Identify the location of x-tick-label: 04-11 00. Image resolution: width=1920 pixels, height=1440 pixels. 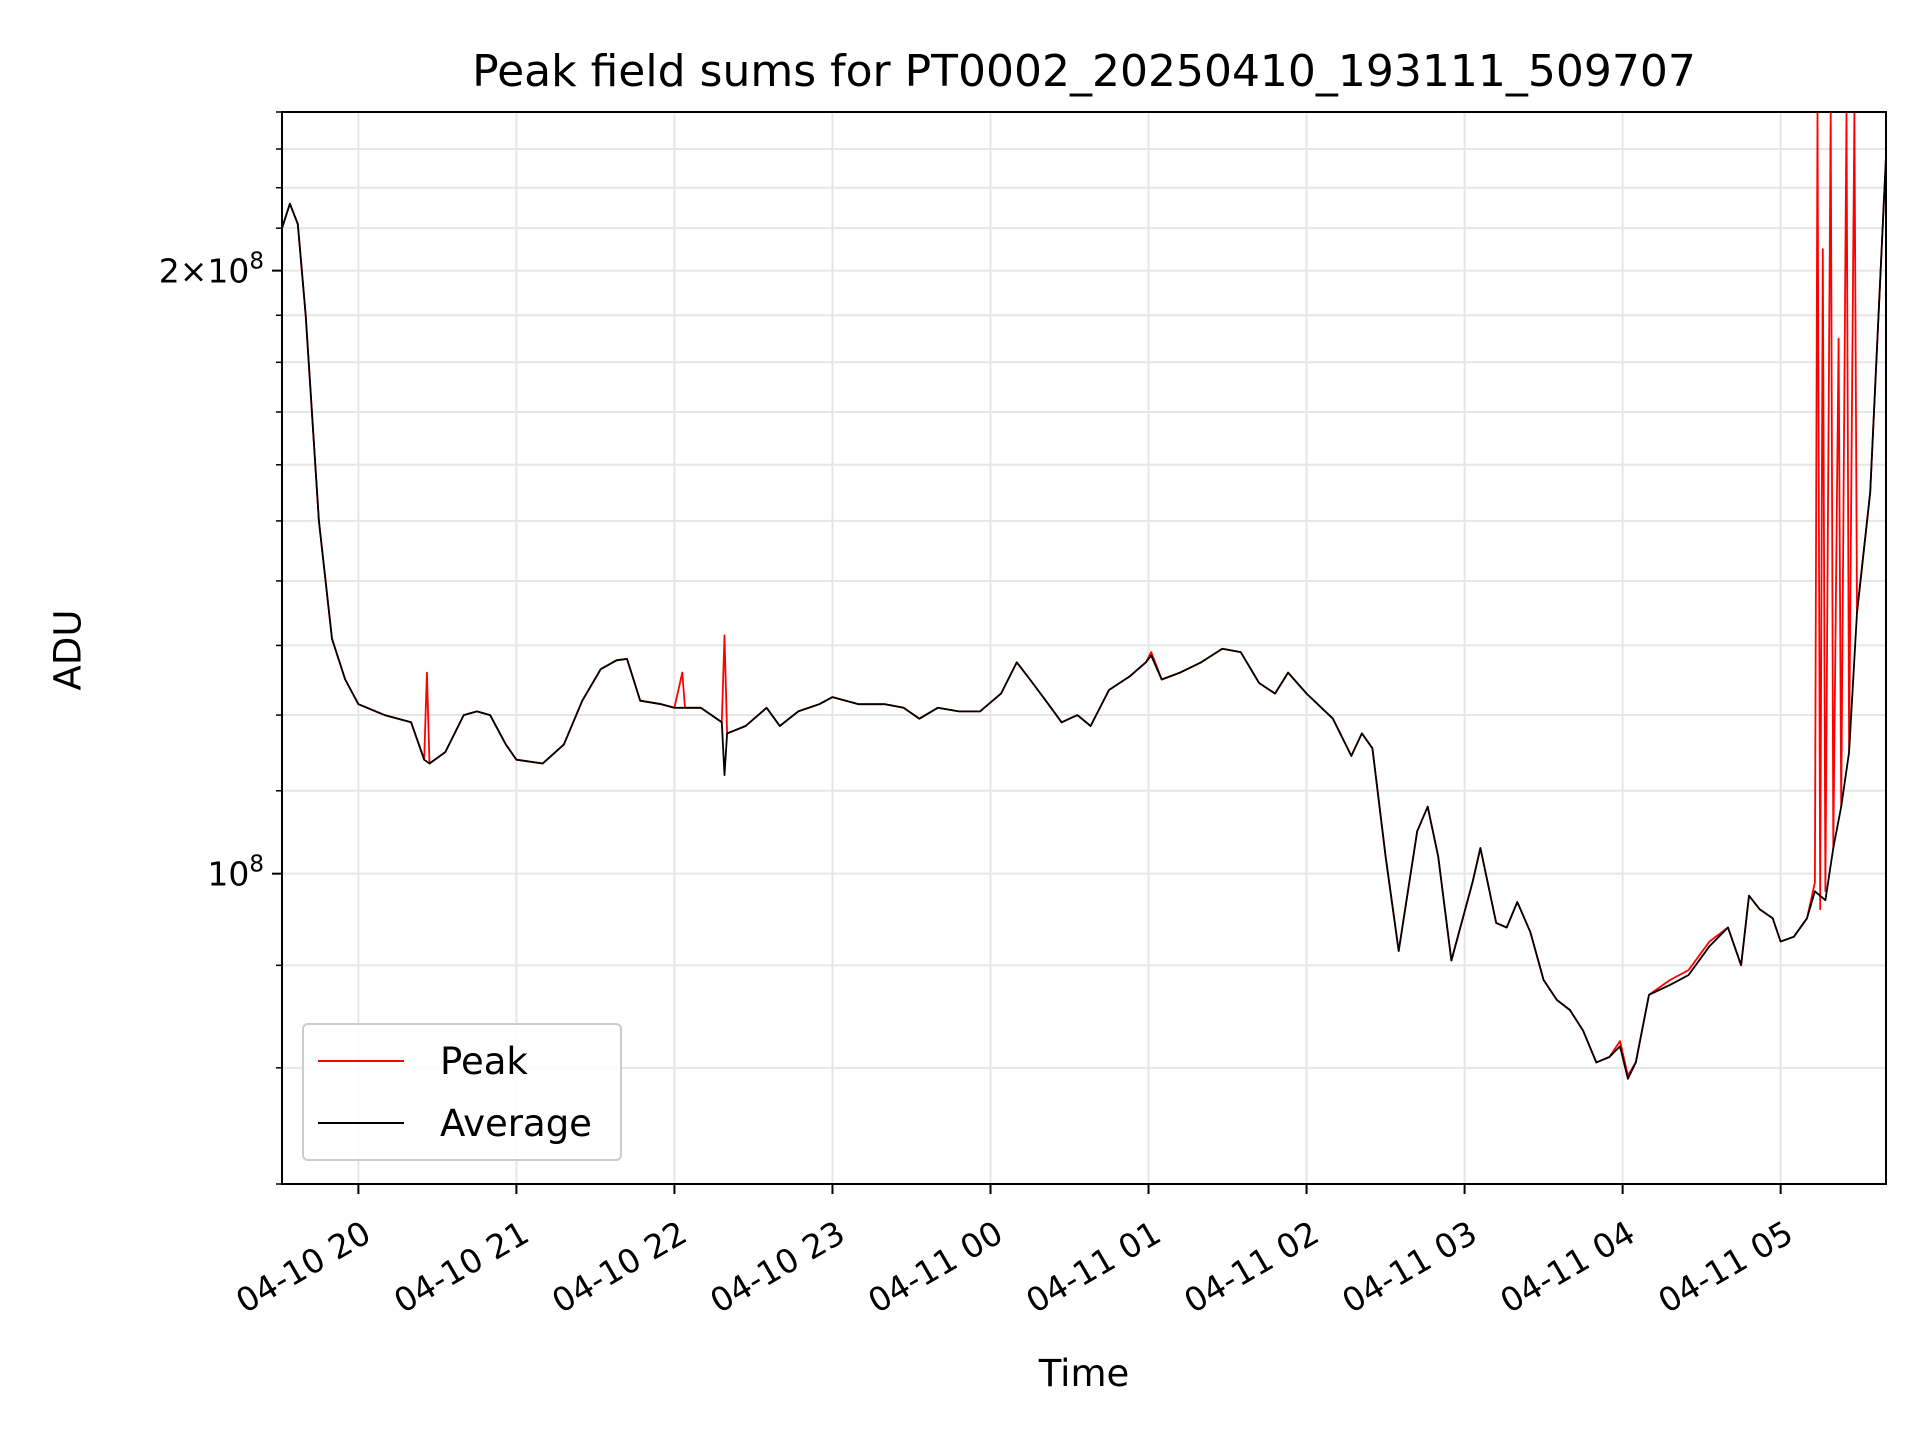
(935, 1267).